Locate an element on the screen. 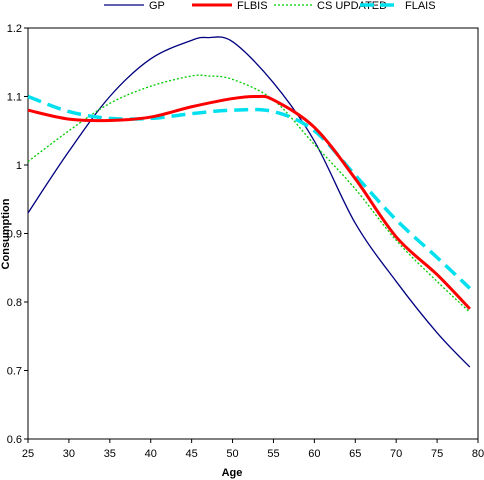 Image resolution: width=484 pixels, height=480 pixels. y-tick-label: 0.8 is located at coordinates (14, 303).